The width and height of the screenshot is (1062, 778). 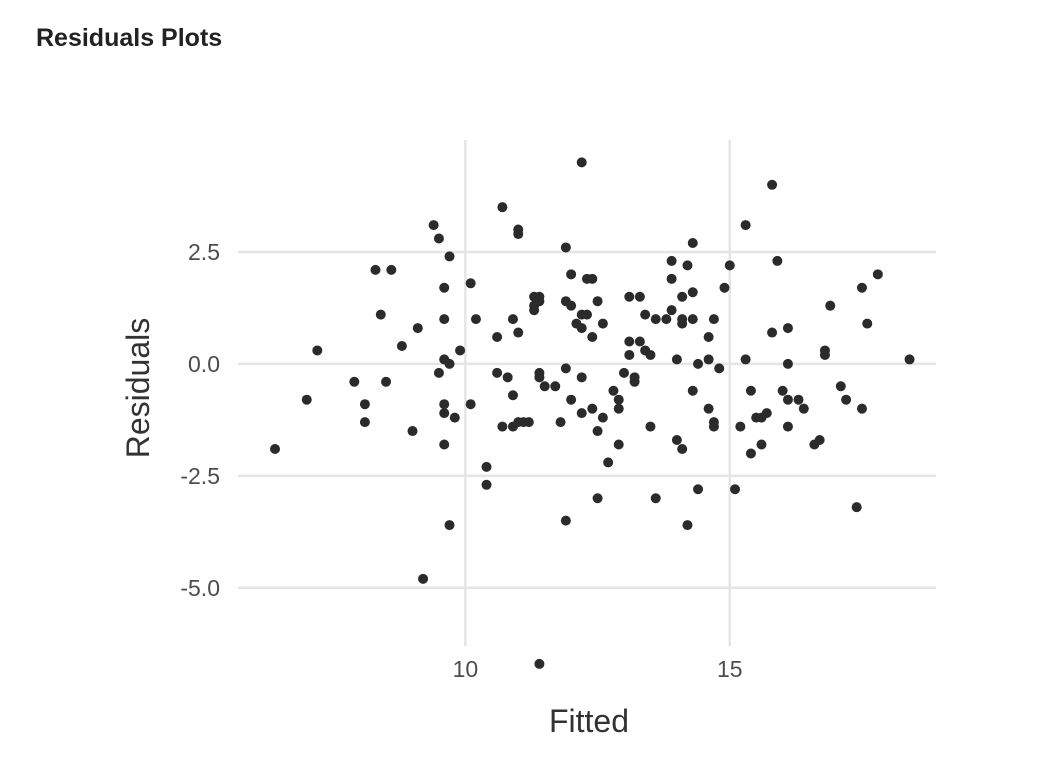 What do you see at coordinates (204, 252) in the screenshot?
I see `y-tick-label: 2.5` at bounding box center [204, 252].